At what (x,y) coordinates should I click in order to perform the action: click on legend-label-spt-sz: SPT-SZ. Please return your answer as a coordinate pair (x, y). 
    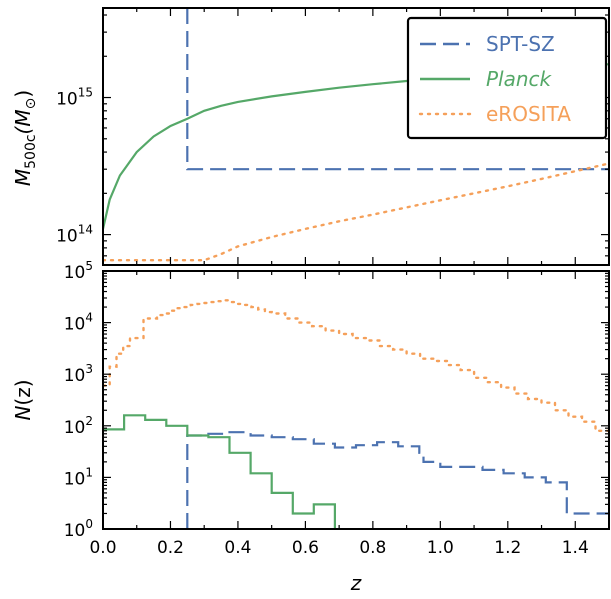
    Looking at the image, I should click on (520, 44).